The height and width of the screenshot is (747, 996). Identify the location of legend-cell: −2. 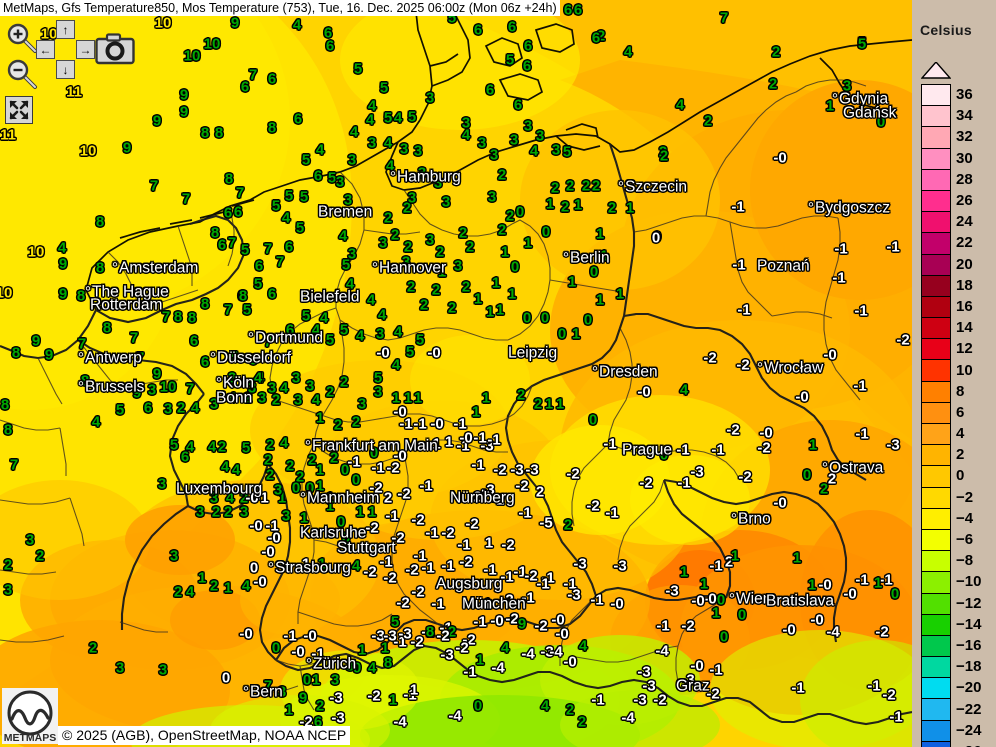
(947, 497).